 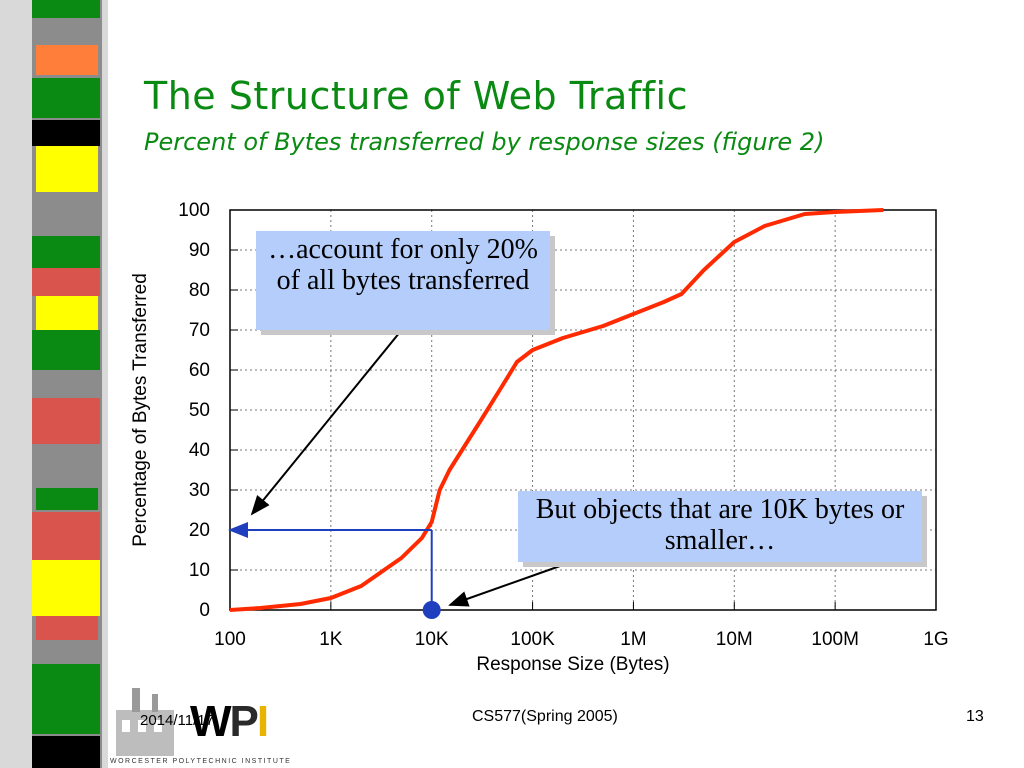 What do you see at coordinates (545, 716) in the screenshot?
I see `footer-course: CS577(Spring 2005)` at bounding box center [545, 716].